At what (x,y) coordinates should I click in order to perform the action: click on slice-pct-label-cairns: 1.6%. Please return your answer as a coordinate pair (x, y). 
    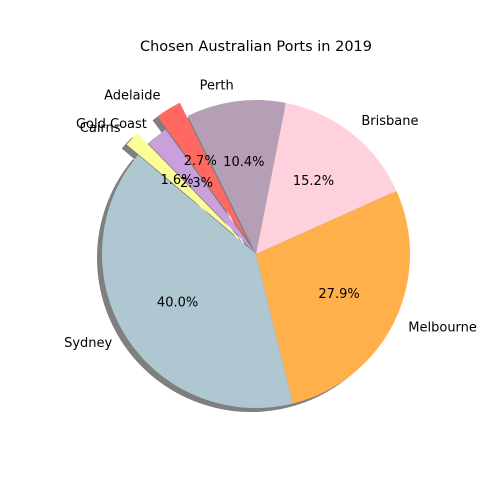
    Looking at the image, I should click on (176, 180).